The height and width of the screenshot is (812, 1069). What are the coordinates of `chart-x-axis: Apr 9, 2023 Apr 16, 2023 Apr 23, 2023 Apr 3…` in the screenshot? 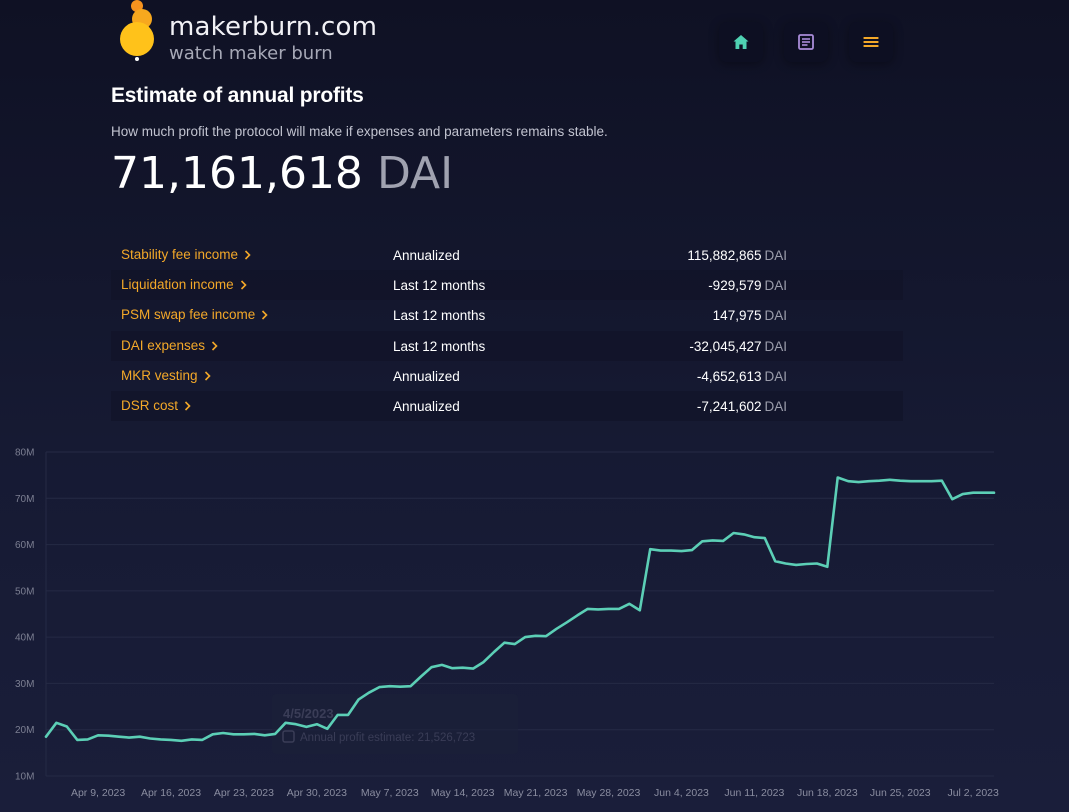 It's located at (535, 793).